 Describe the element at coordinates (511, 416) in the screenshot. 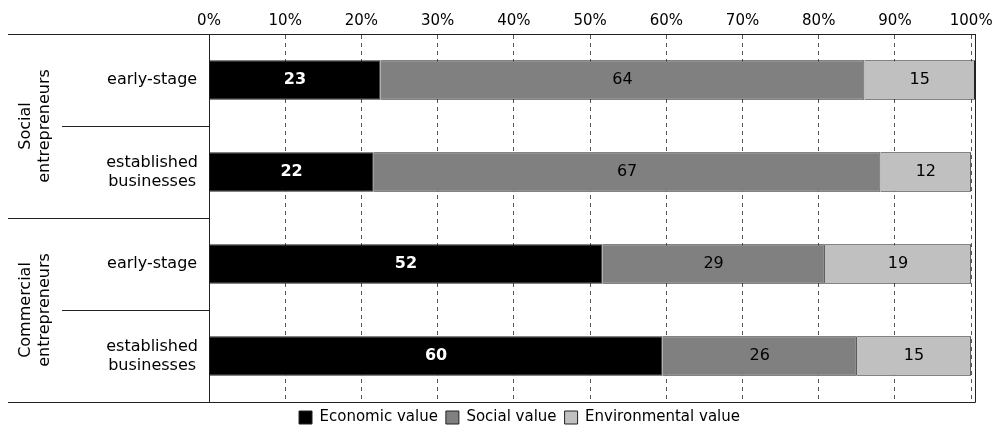

I see `legend-label: Social value` at that location.